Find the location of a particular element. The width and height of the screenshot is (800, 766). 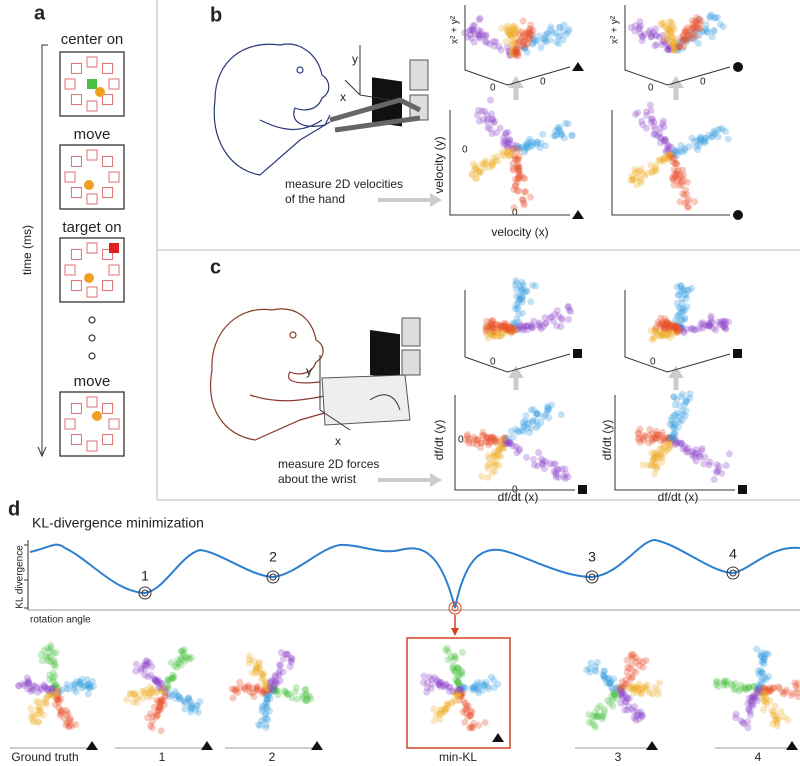

axes is located at coordinates (514, 443).